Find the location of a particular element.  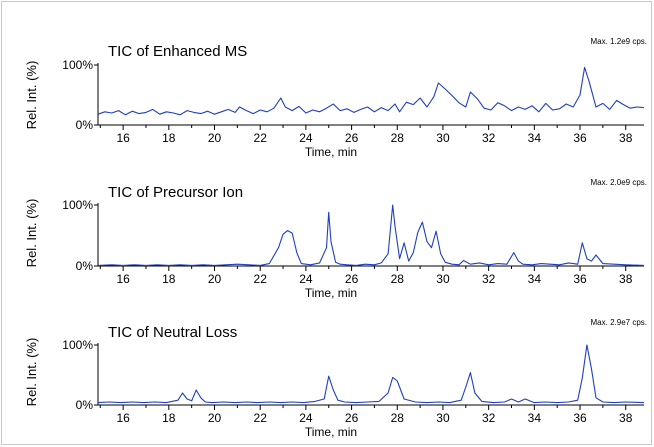

chart-title: TIC of Enhanced MS is located at coordinates (177, 51).